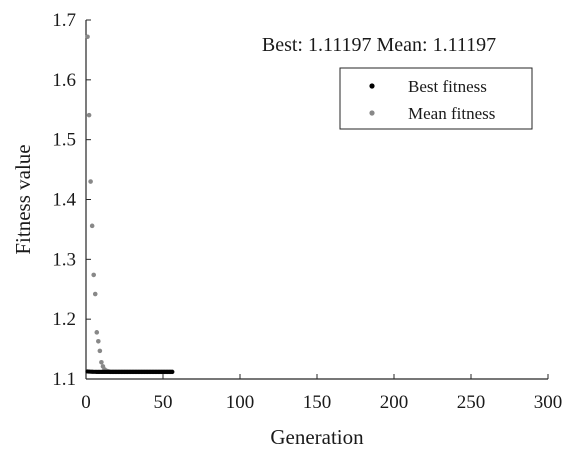 This screenshot has width=565, height=454. I want to click on x-ticks: 0 50 100 150 200 250 300, so click(321, 393).